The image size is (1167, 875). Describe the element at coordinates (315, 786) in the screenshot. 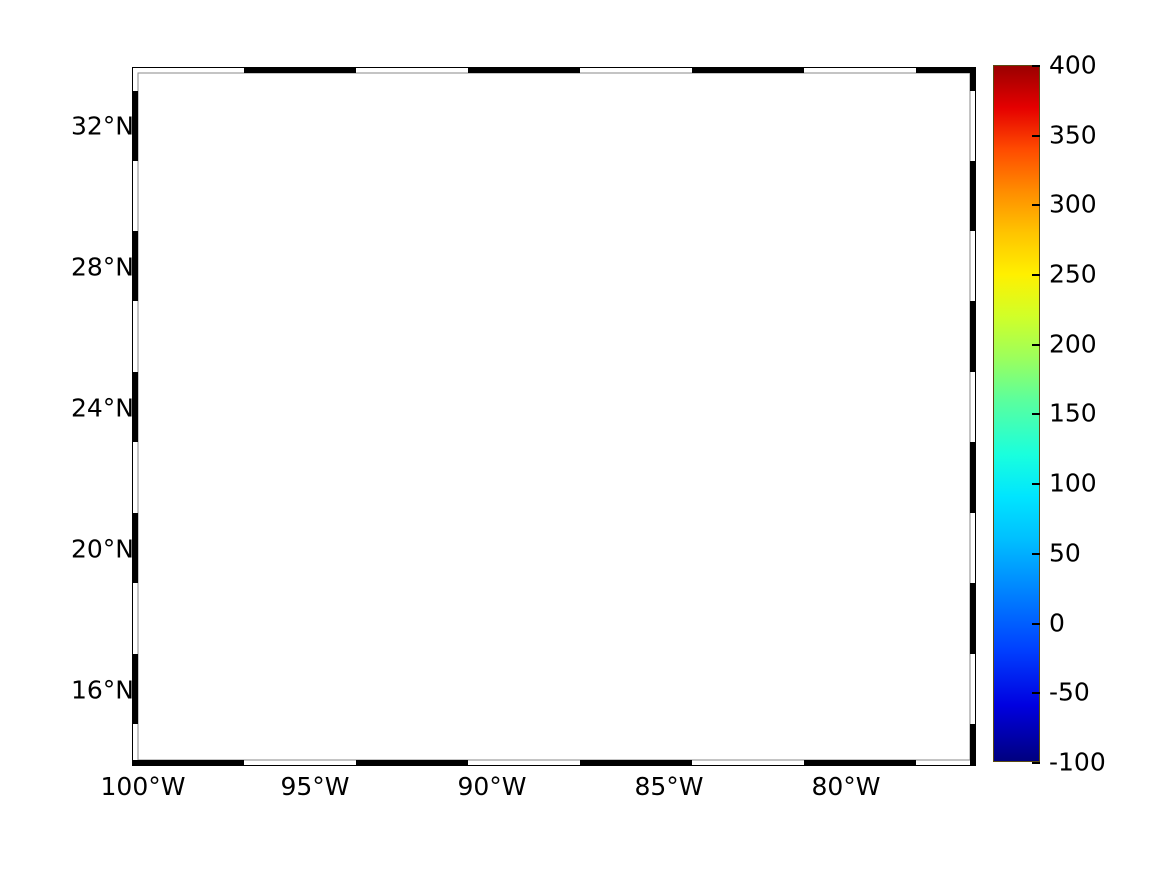

I see `xtick-label-95W: 95°W` at that location.